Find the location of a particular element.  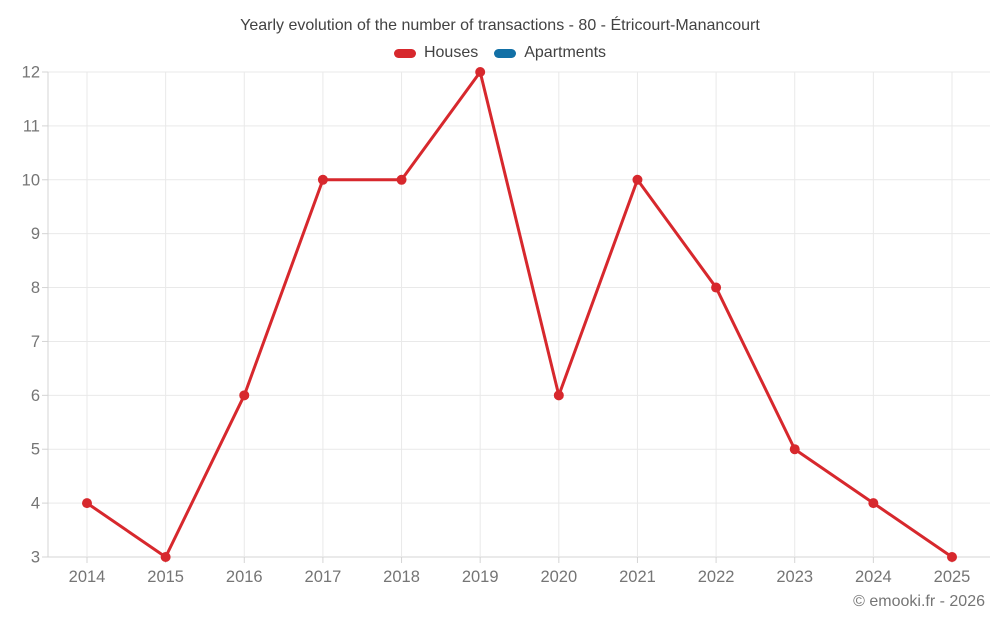

copyright-footer: © emooki.fr - 2026 is located at coordinates (919, 601).